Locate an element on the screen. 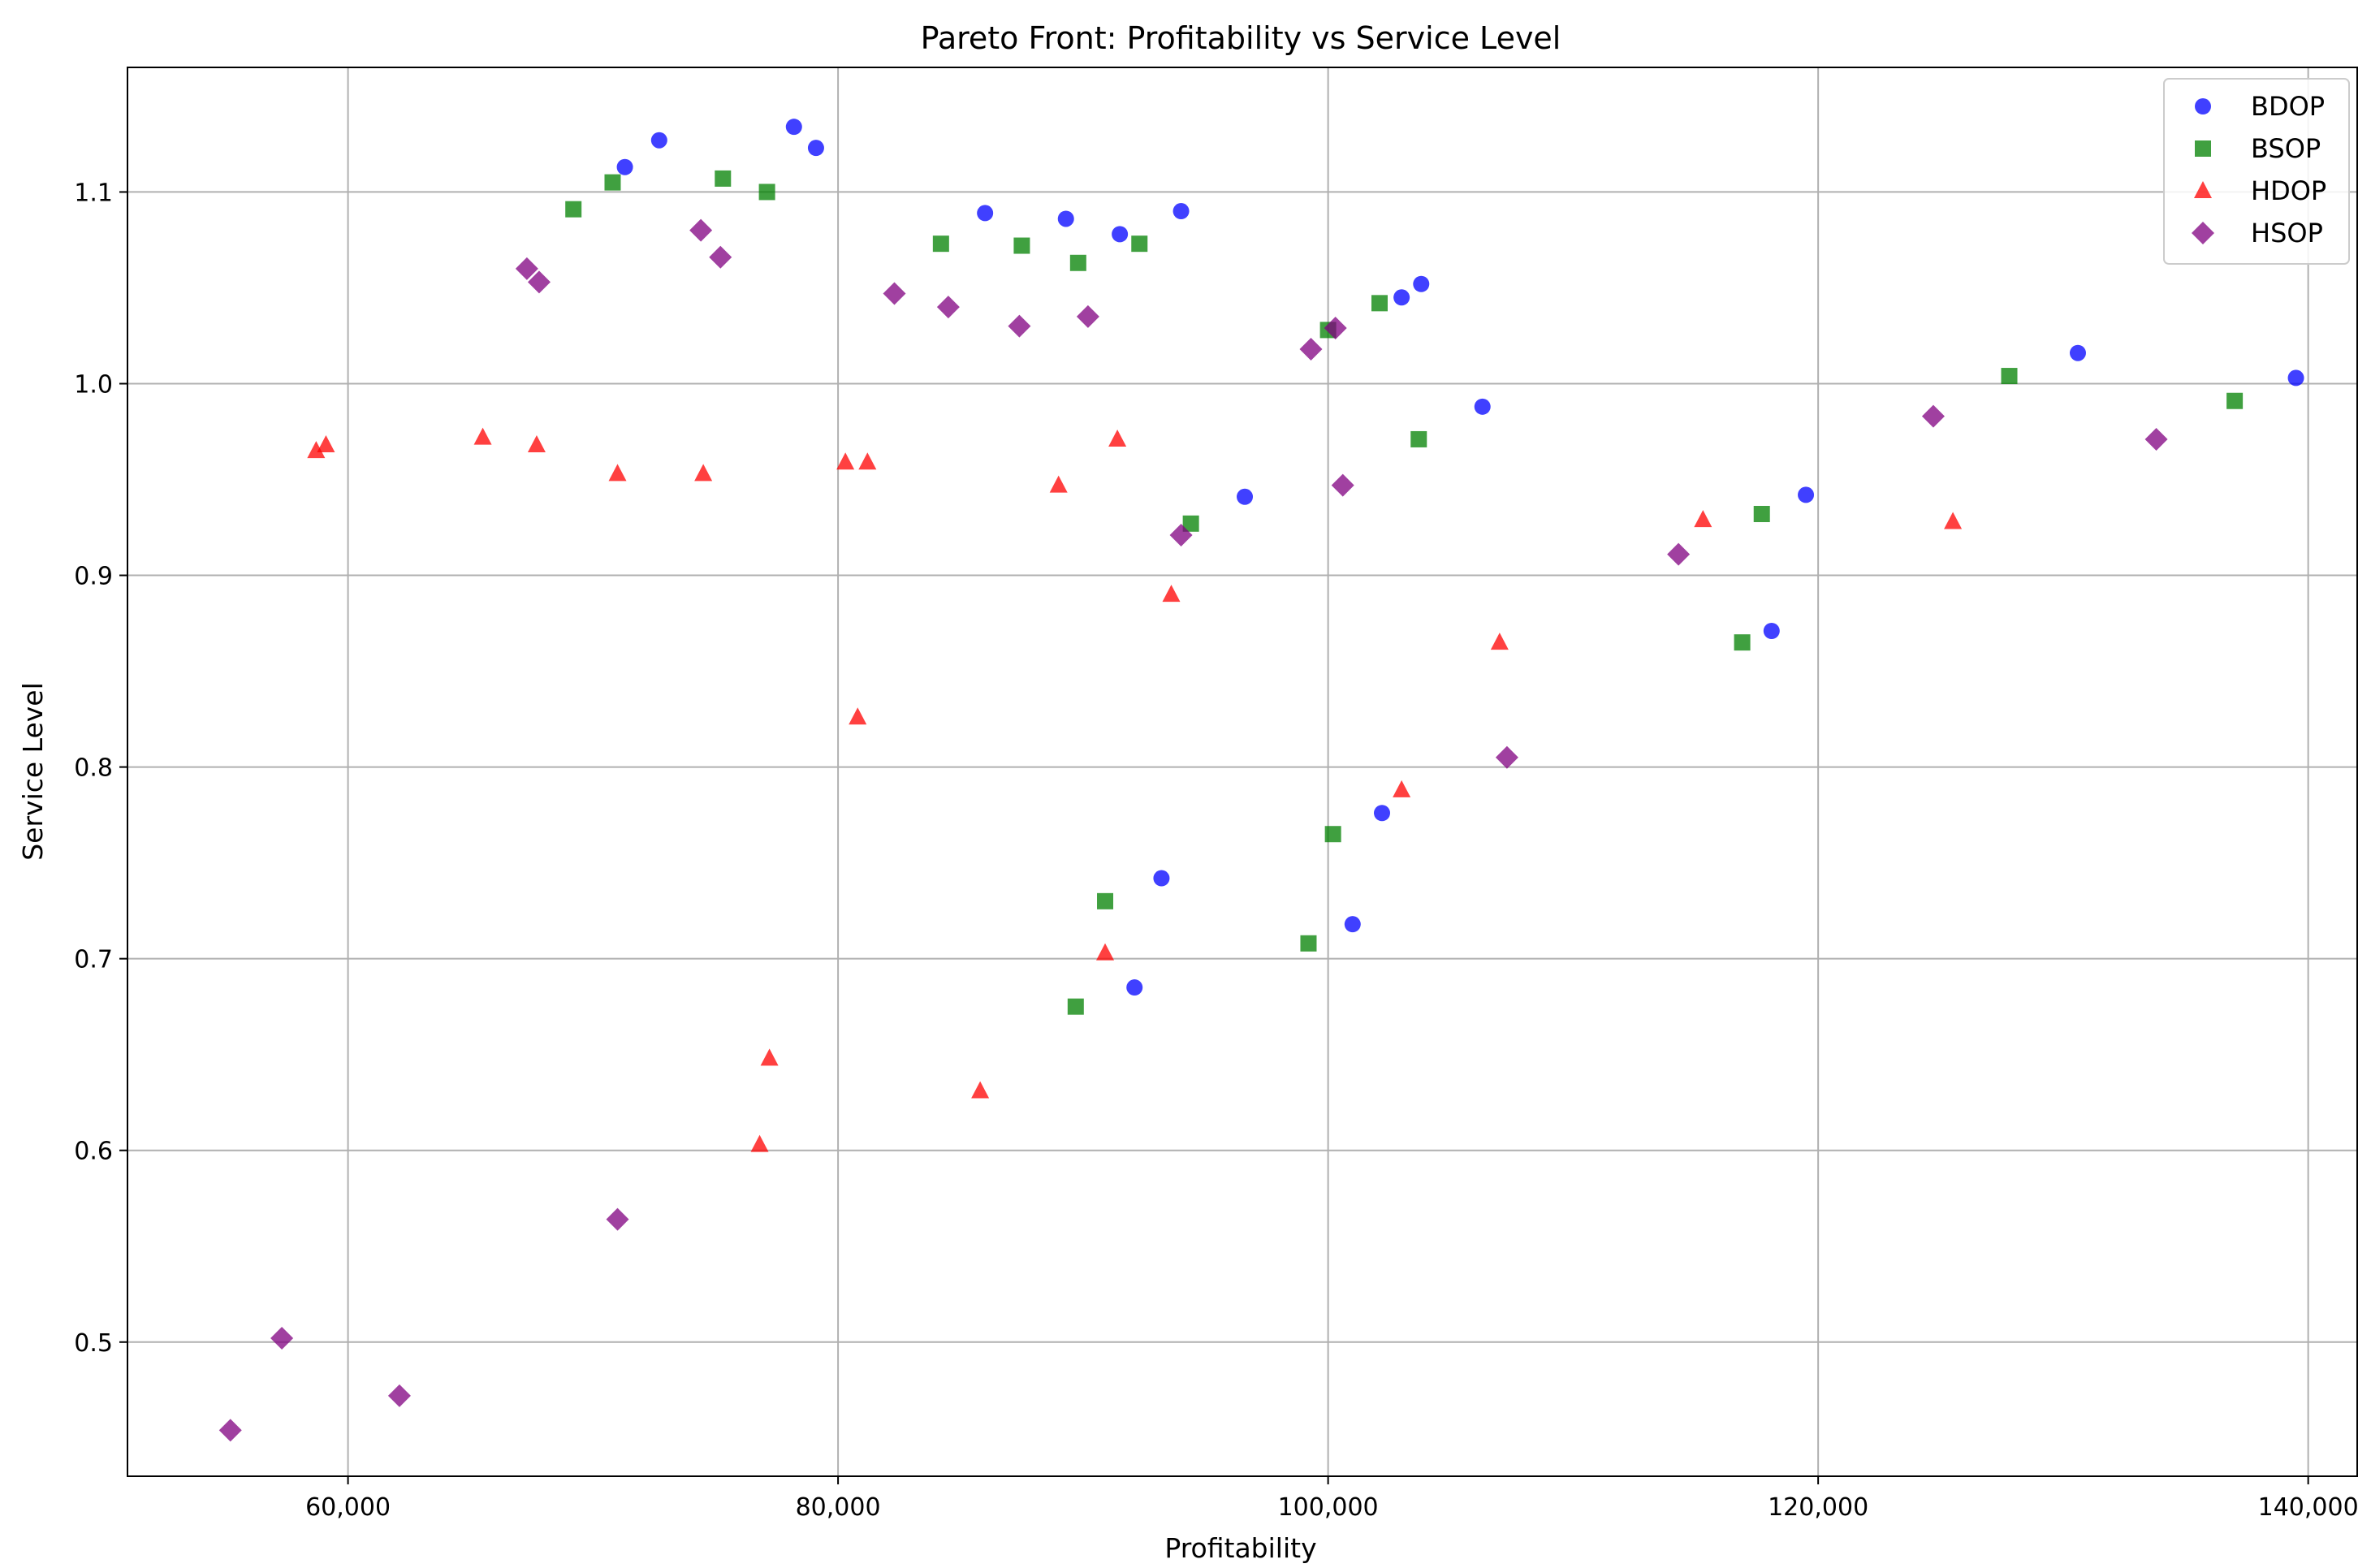 The image size is (2371, 1568). legend-marker-hsop is located at coordinates (2203, 233).